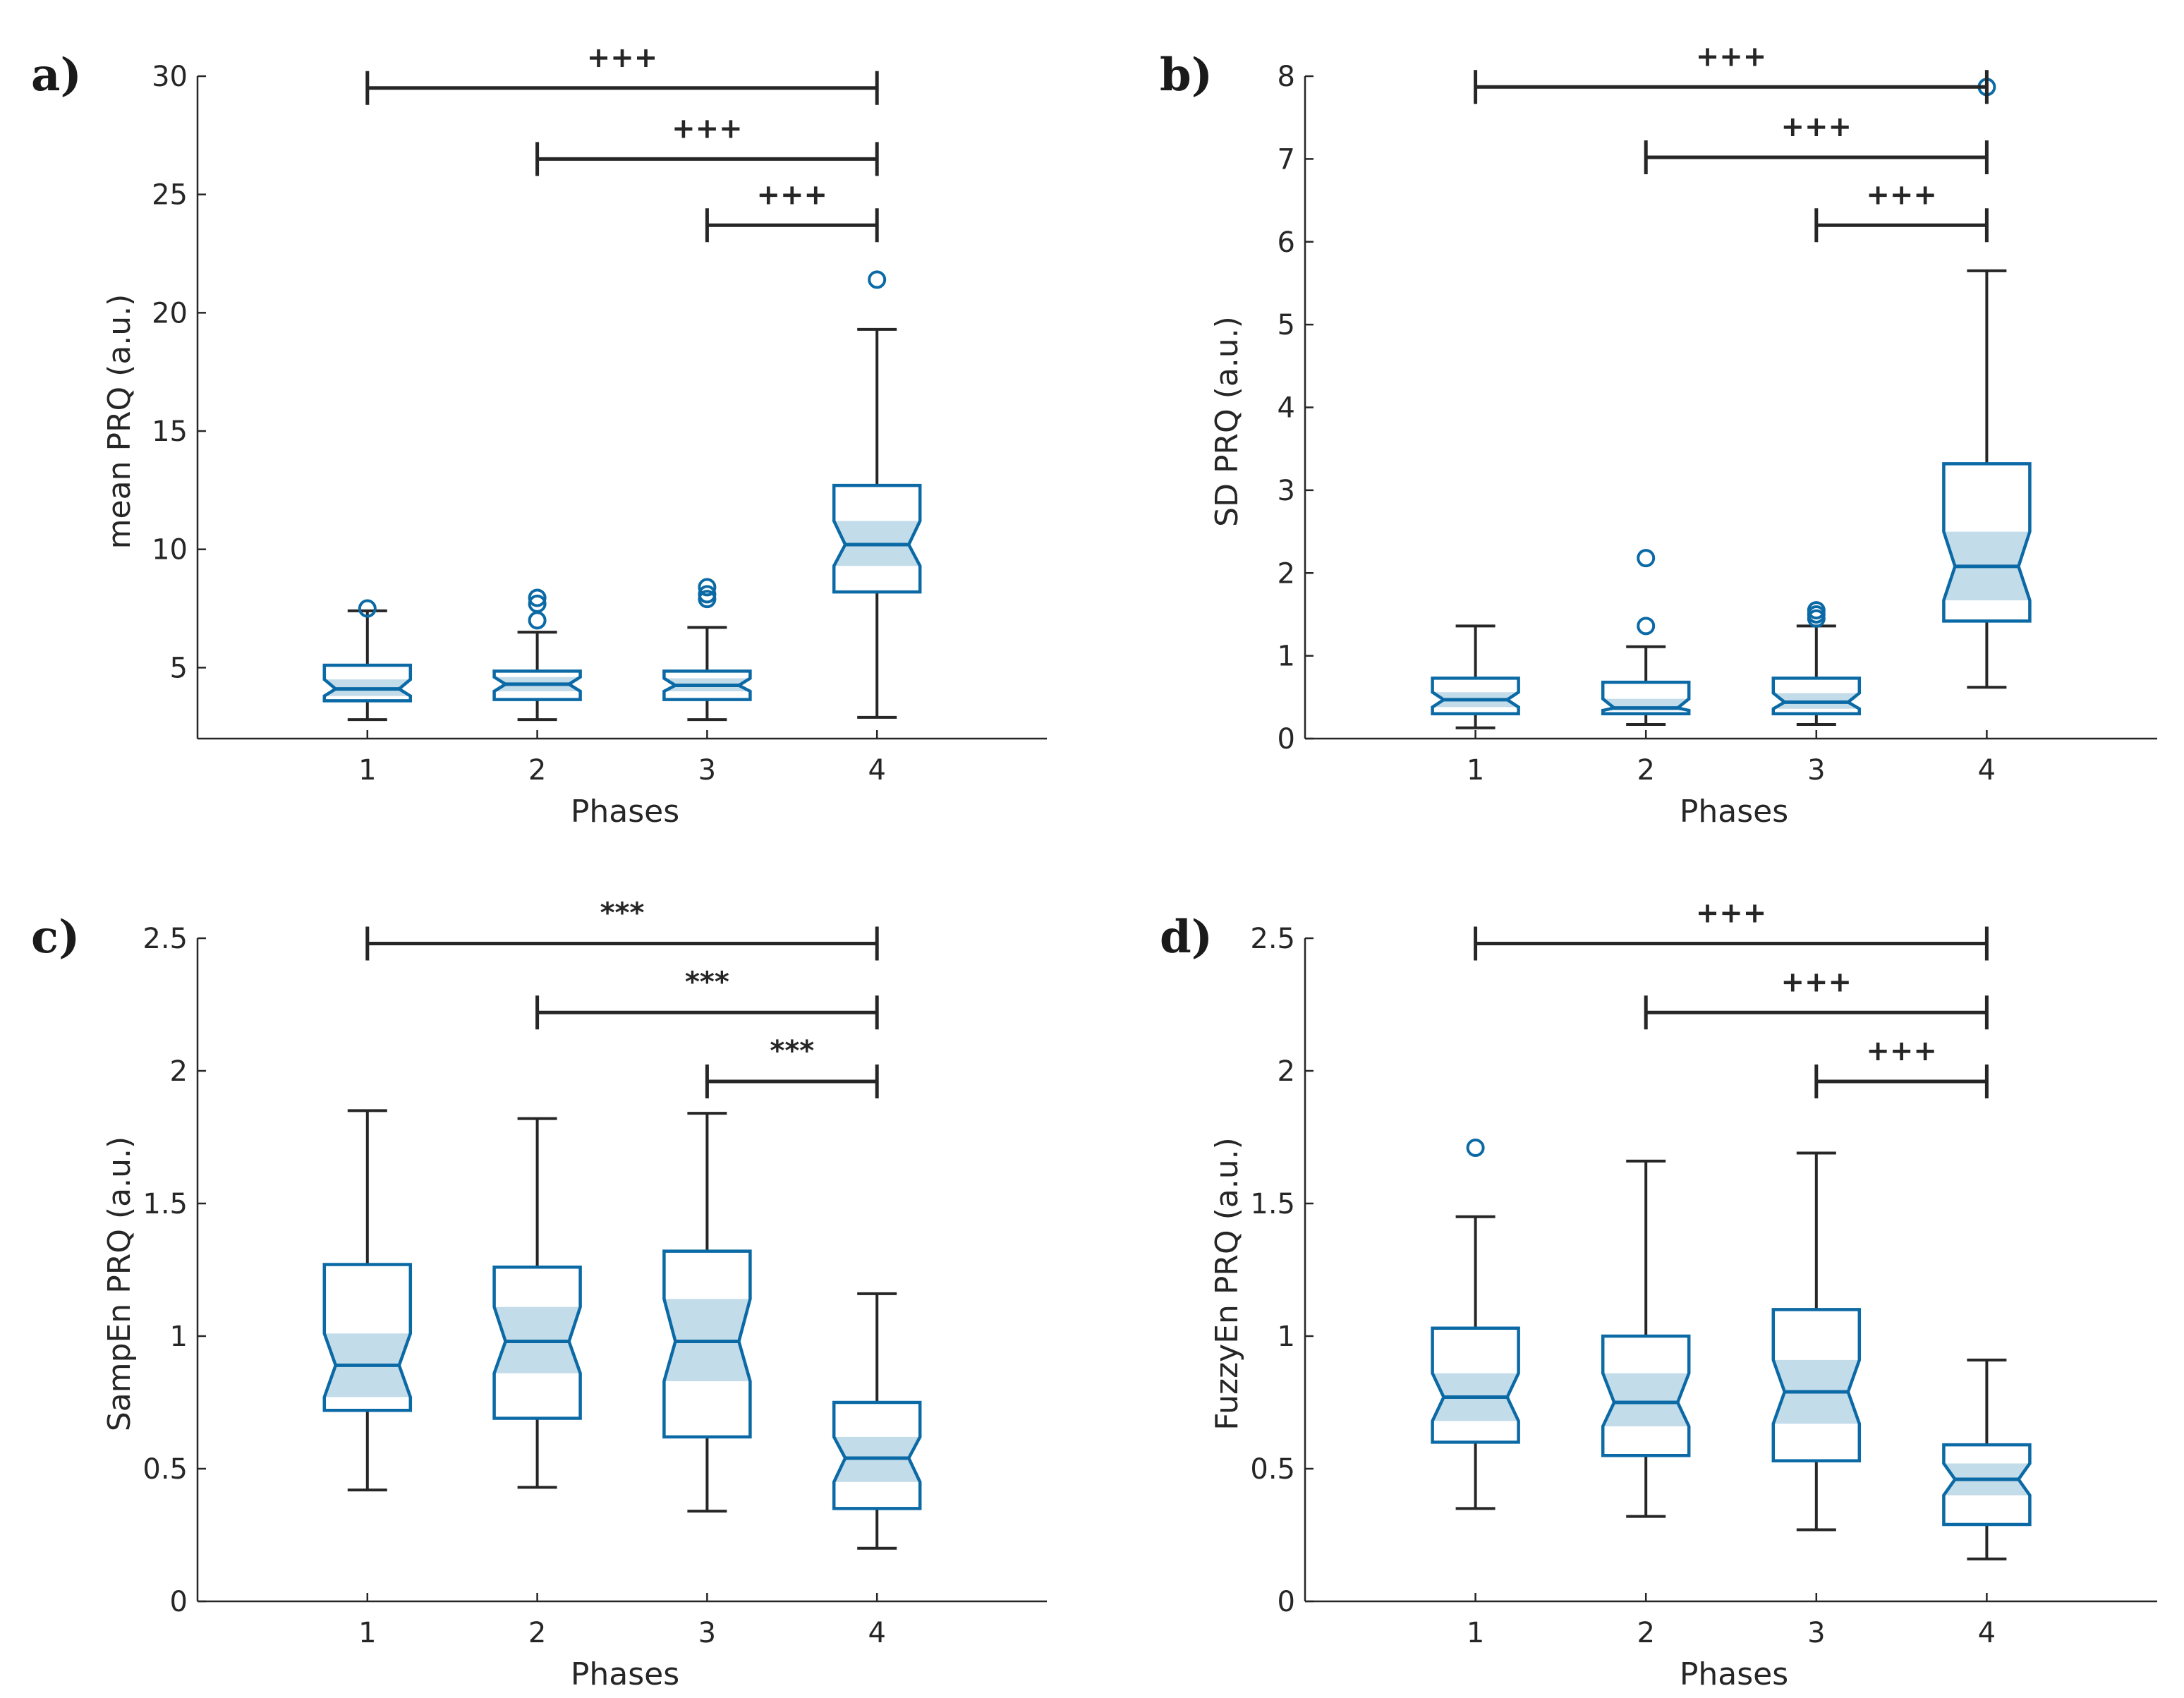 The width and height of the screenshot is (2184, 1698). What do you see at coordinates (1227, 1284) in the screenshot?
I see `y-axis-label: FuzzyEn PRQ (a.u.)` at bounding box center [1227, 1284].